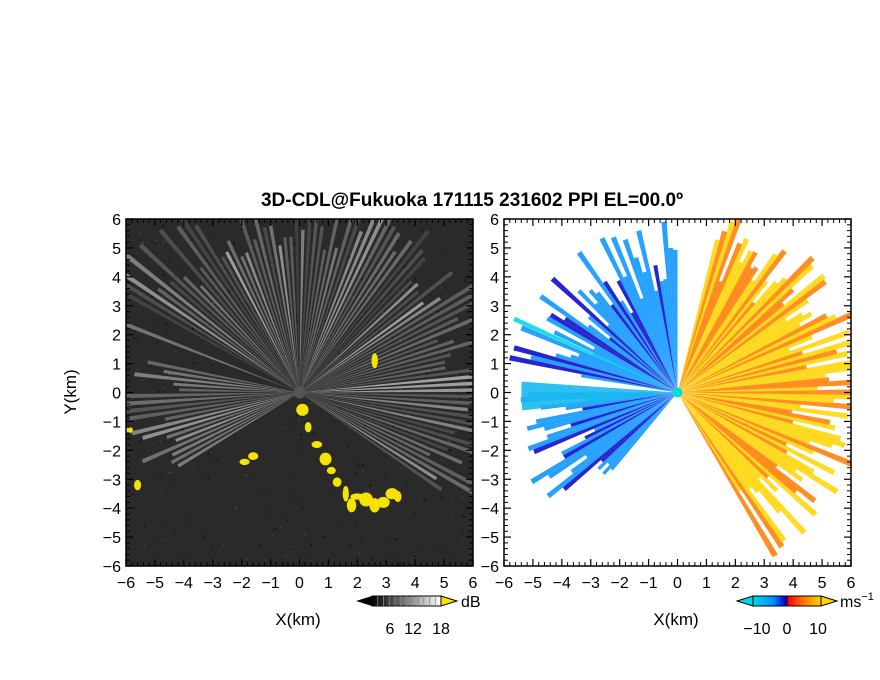  Describe the element at coordinates (449, 601) in the screenshot. I see `colorbar-over-triangle` at that location.